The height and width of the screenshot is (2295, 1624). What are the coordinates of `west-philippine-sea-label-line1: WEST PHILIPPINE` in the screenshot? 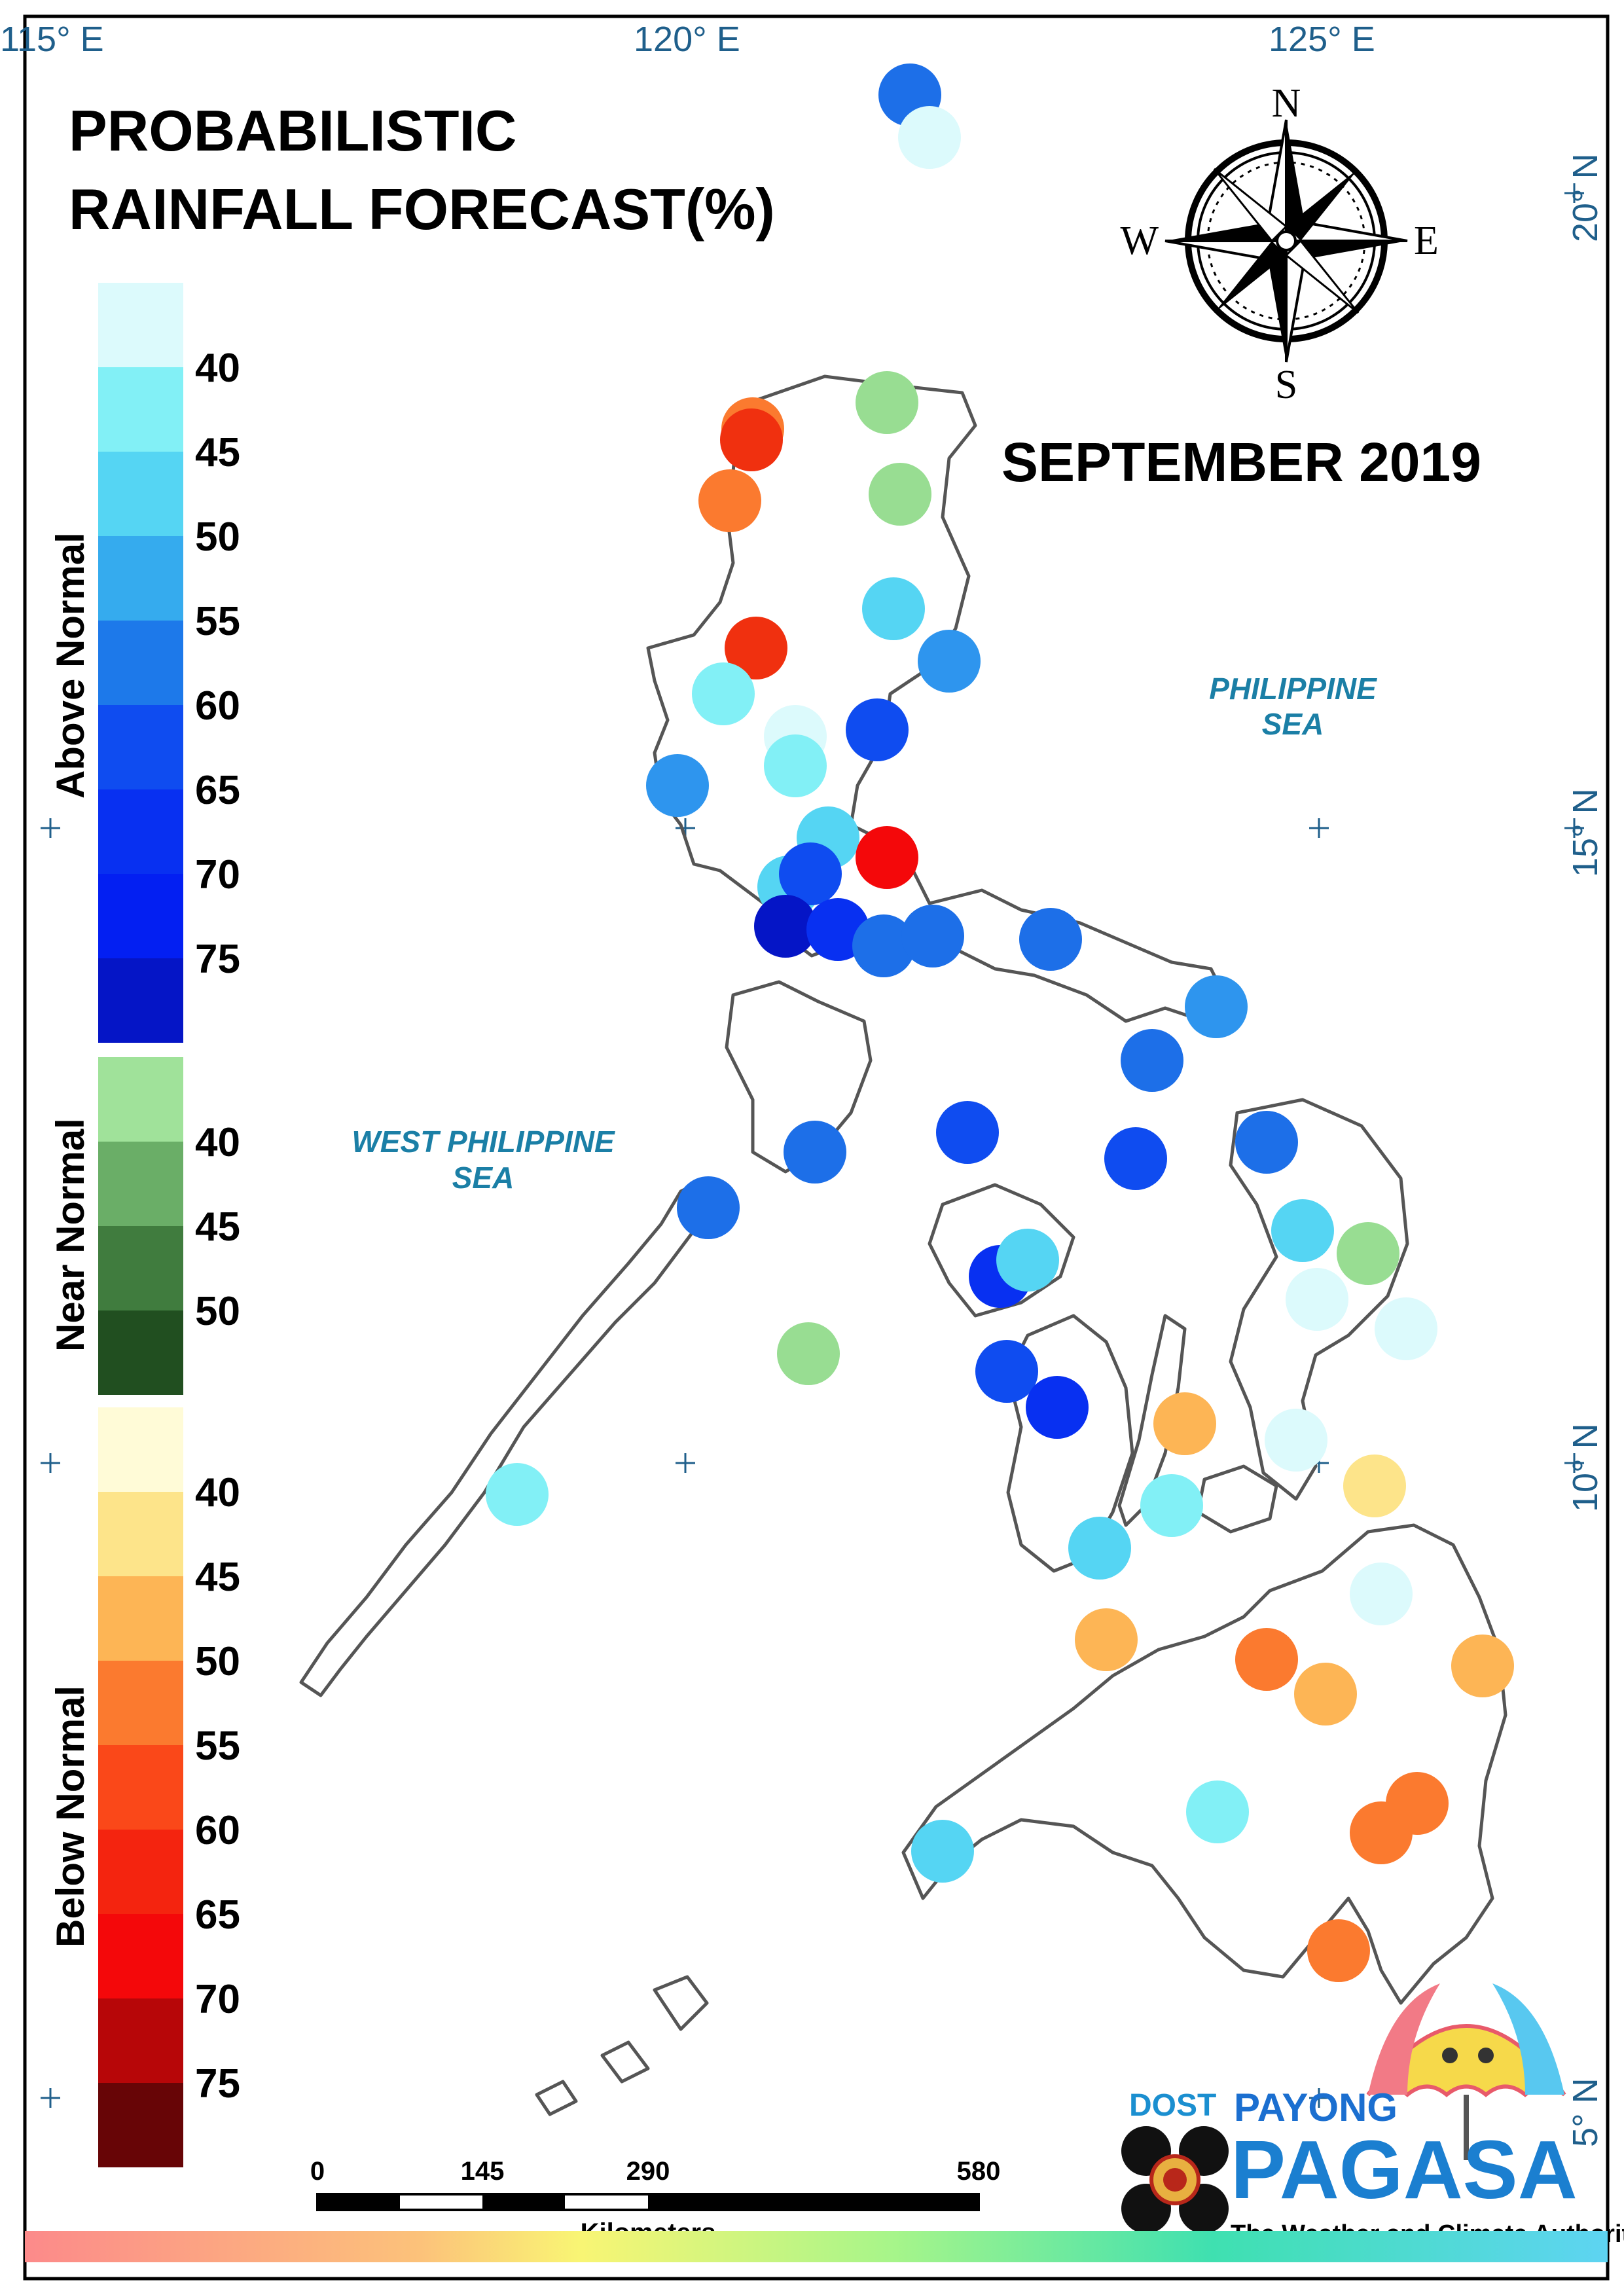 It's located at (483, 1142).